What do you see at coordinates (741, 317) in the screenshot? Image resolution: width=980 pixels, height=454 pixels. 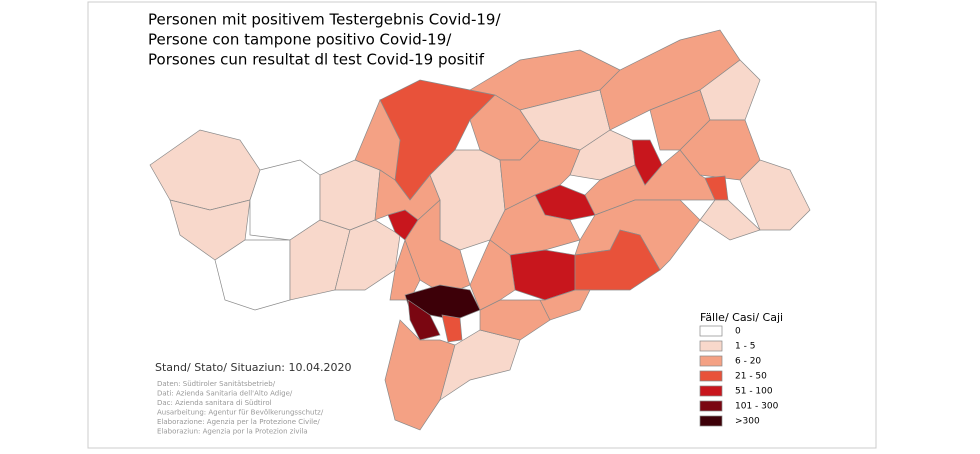 I see `legend-title: Fälle/ Casi/ Caji` at bounding box center [741, 317].